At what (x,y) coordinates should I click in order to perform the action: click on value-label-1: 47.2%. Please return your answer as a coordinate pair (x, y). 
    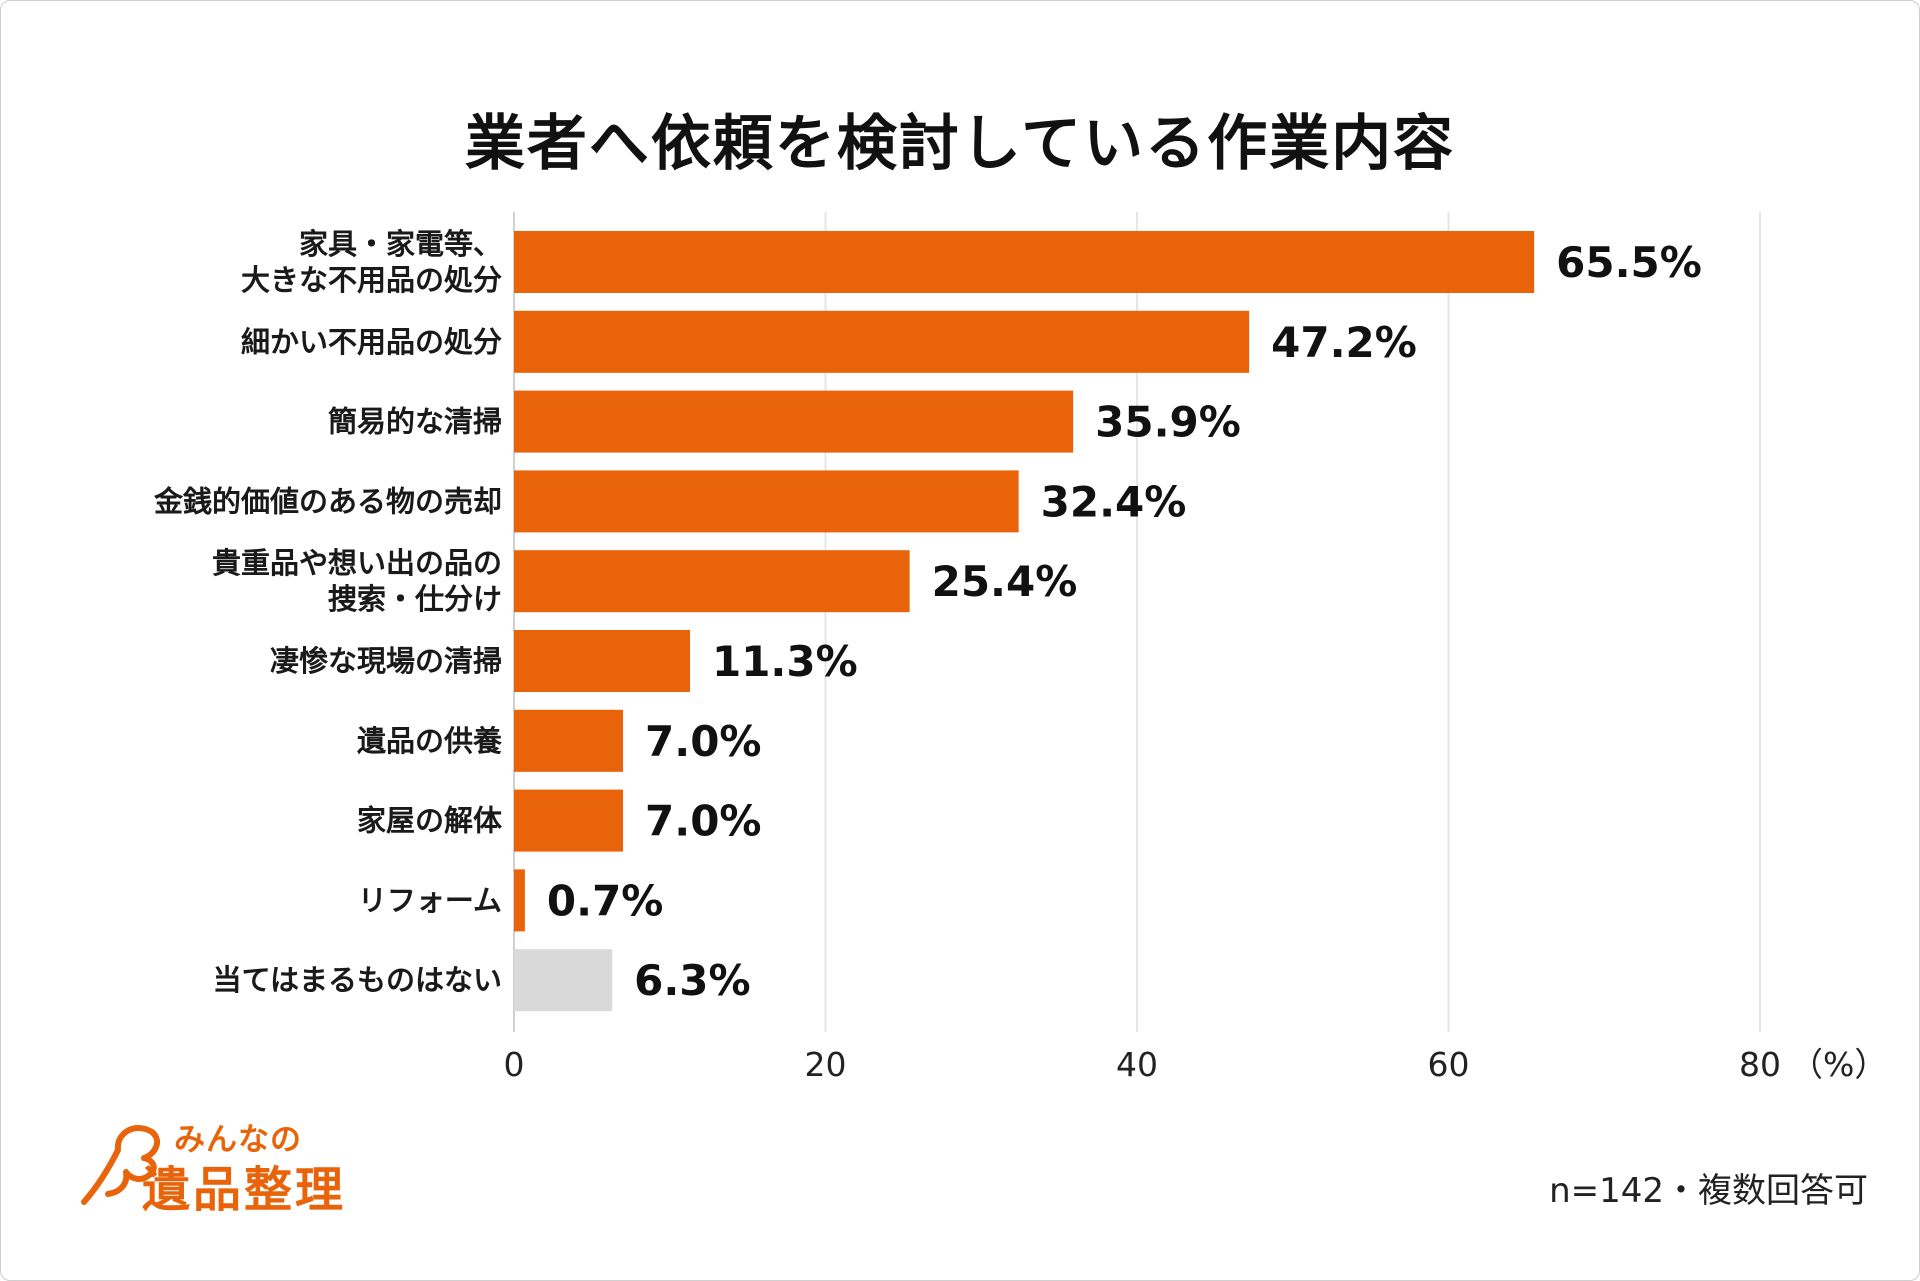
    Looking at the image, I should click on (1344, 342).